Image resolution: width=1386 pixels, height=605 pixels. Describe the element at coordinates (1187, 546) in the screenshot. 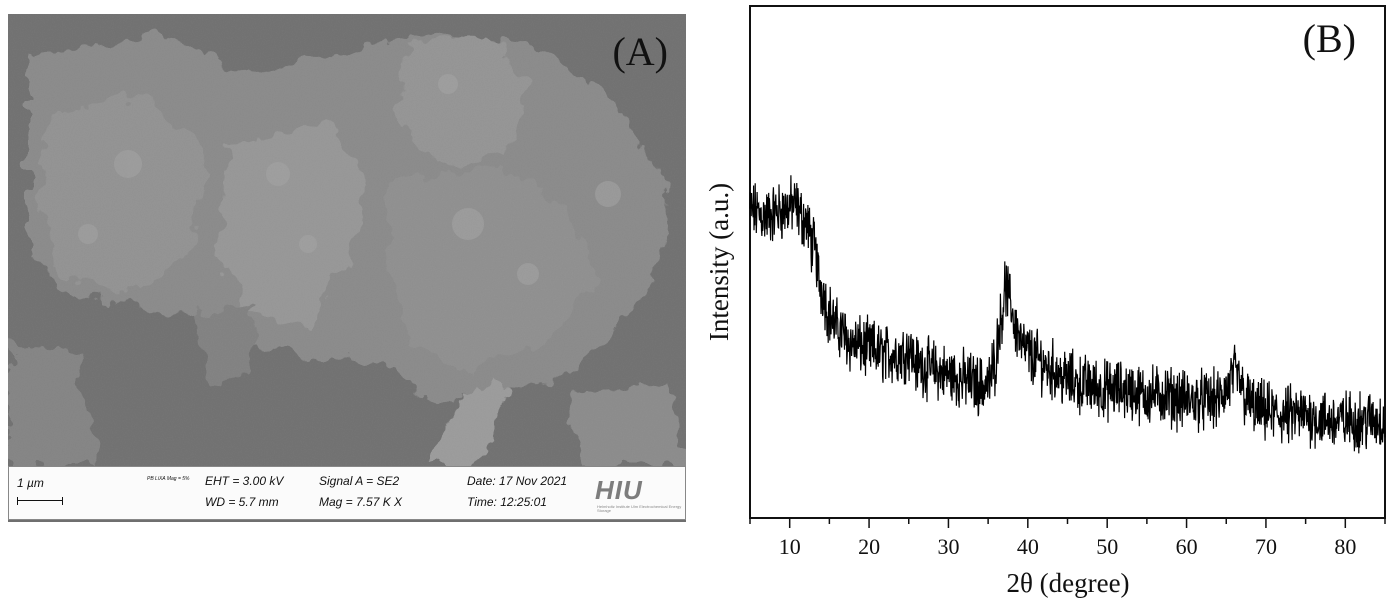

I see `x-tick-label: 60` at that location.